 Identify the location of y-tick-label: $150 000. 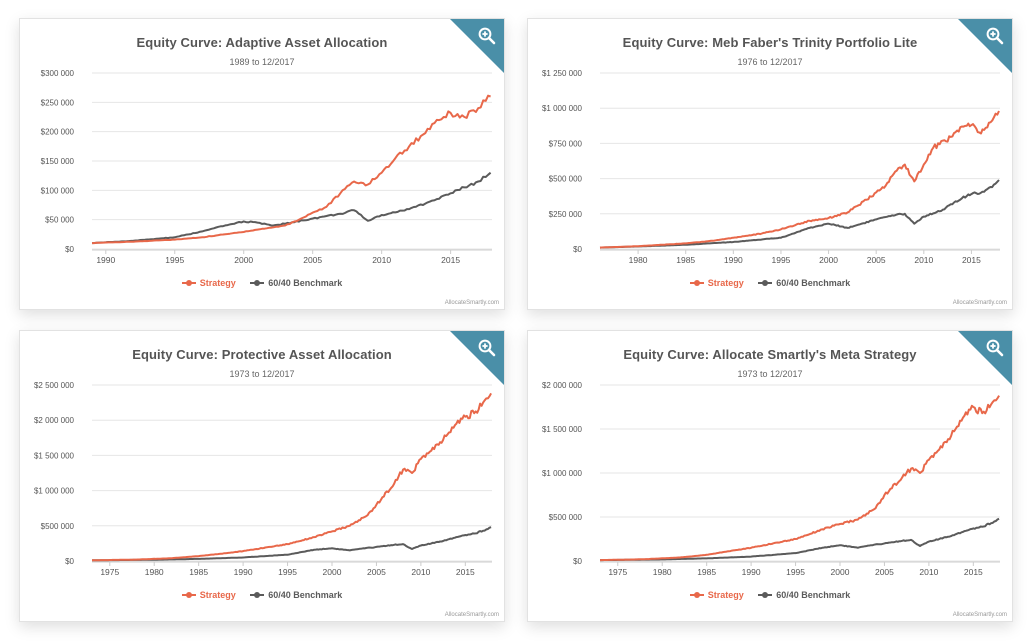
(58, 161).